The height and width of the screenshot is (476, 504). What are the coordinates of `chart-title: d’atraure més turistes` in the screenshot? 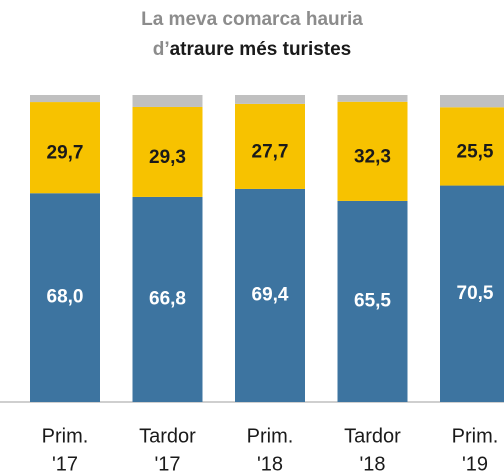 It's located at (252, 49).